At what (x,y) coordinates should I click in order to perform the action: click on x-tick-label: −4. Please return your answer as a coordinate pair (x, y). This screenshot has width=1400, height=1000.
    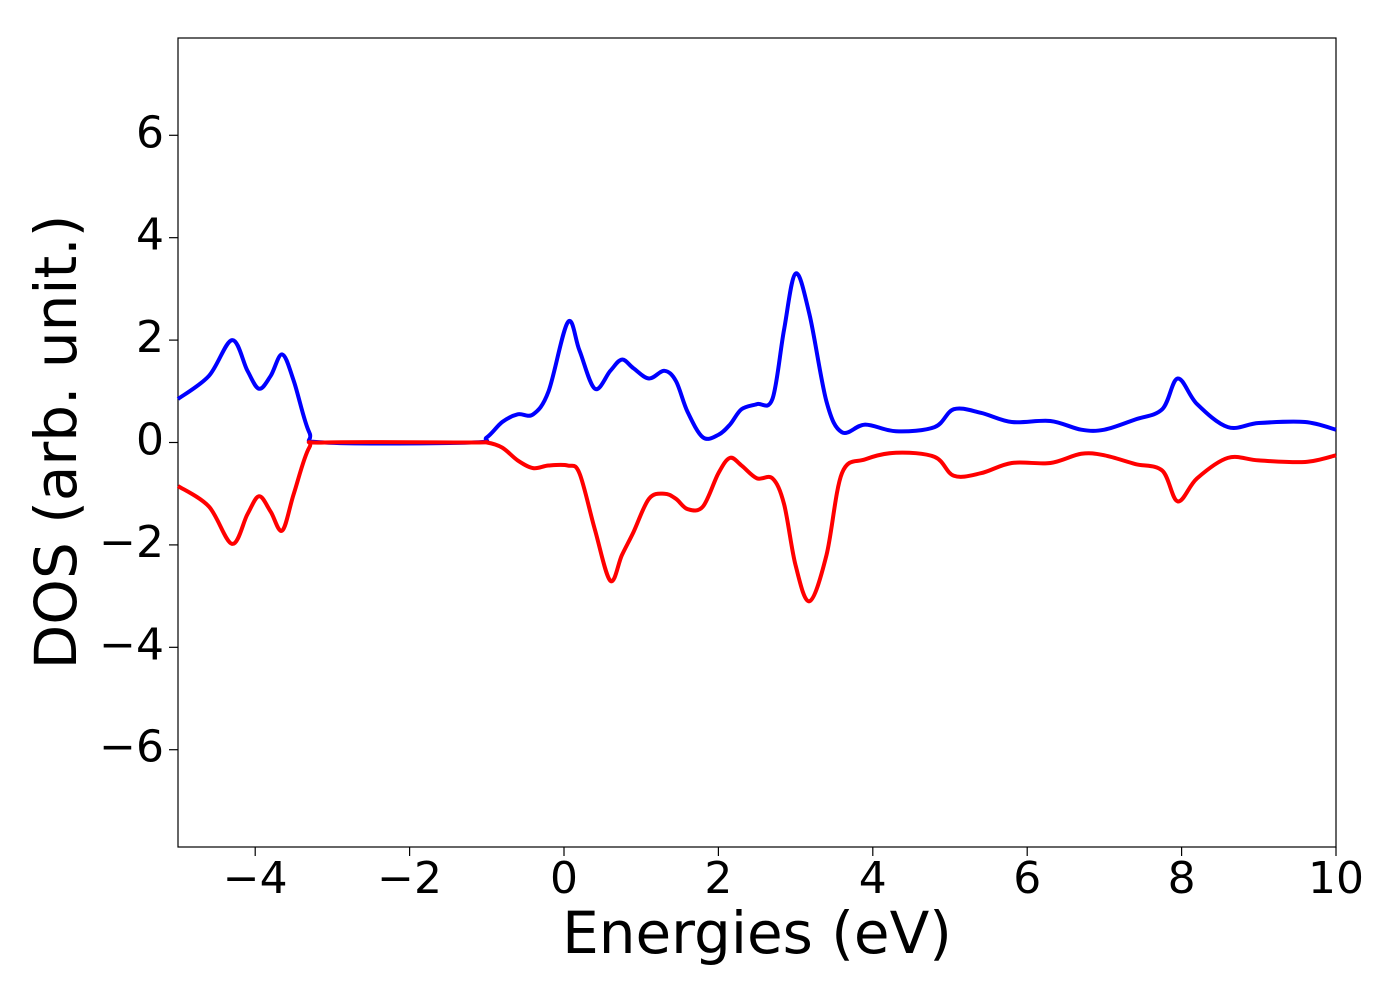
    Looking at the image, I should click on (255, 878).